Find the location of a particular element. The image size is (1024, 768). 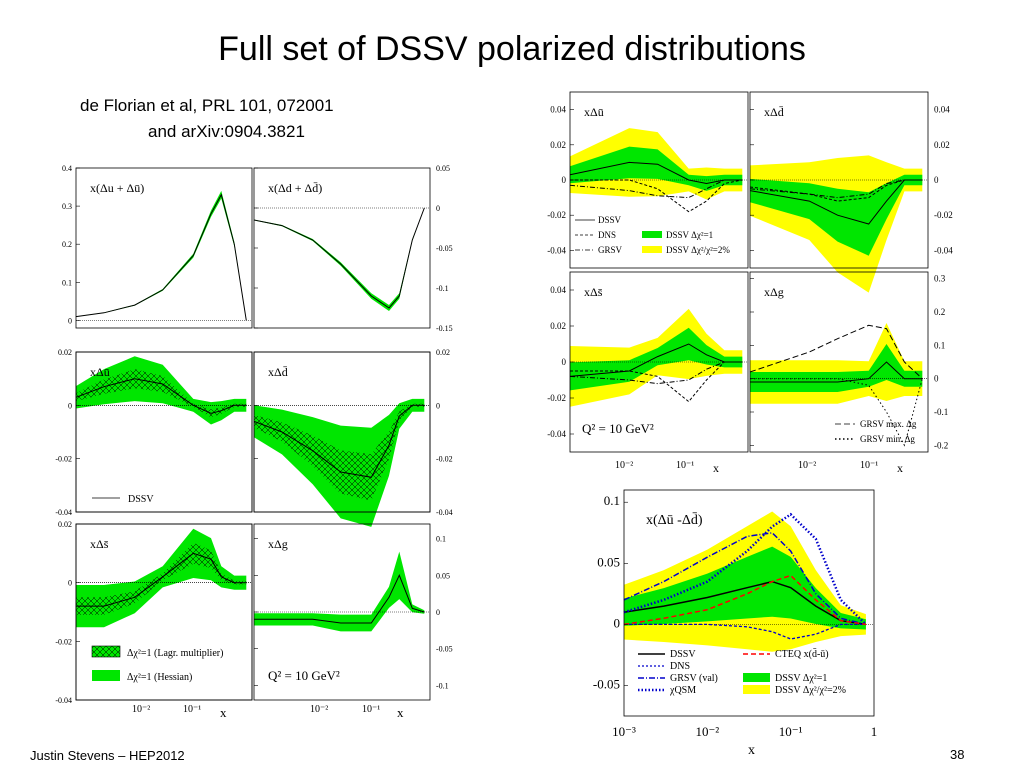

plot-x(Δū -Δd̄): 0.1 0.05 0 -0.05 x(Δū -Δd̄) is located at coordinates (734, 603).